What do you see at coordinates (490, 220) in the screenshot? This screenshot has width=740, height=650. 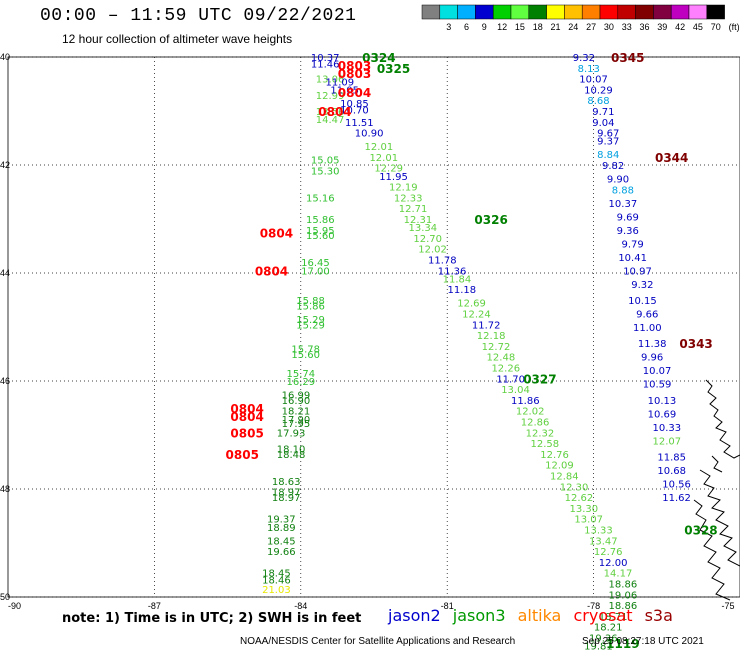 I see `pass-time-label: 0326` at bounding box center [490, 220].